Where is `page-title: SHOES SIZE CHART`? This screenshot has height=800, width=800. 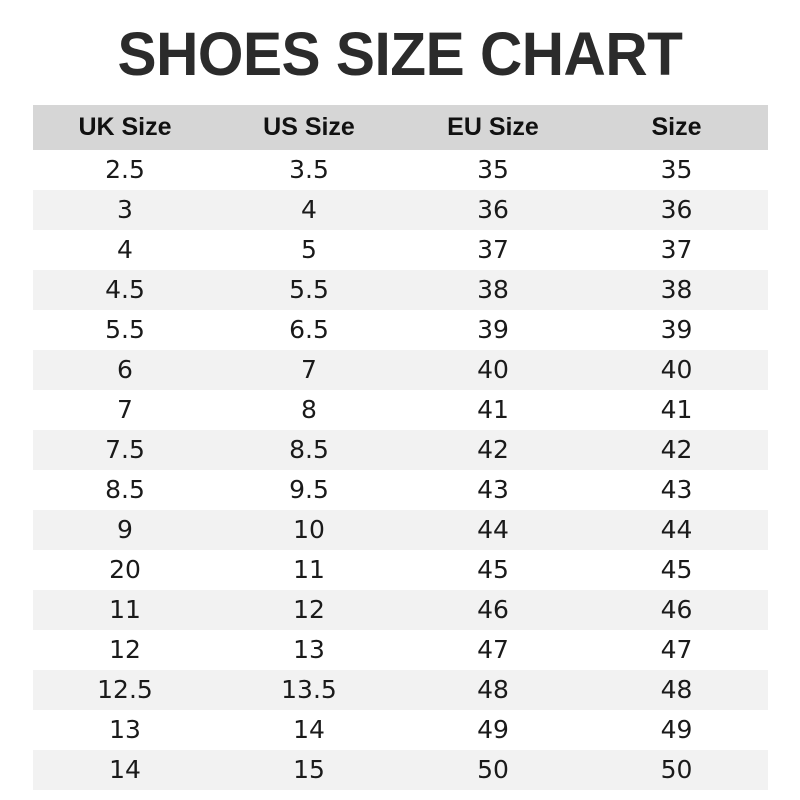
page-title: SHOES SIZE CHART is located at coordinates (400, 54).